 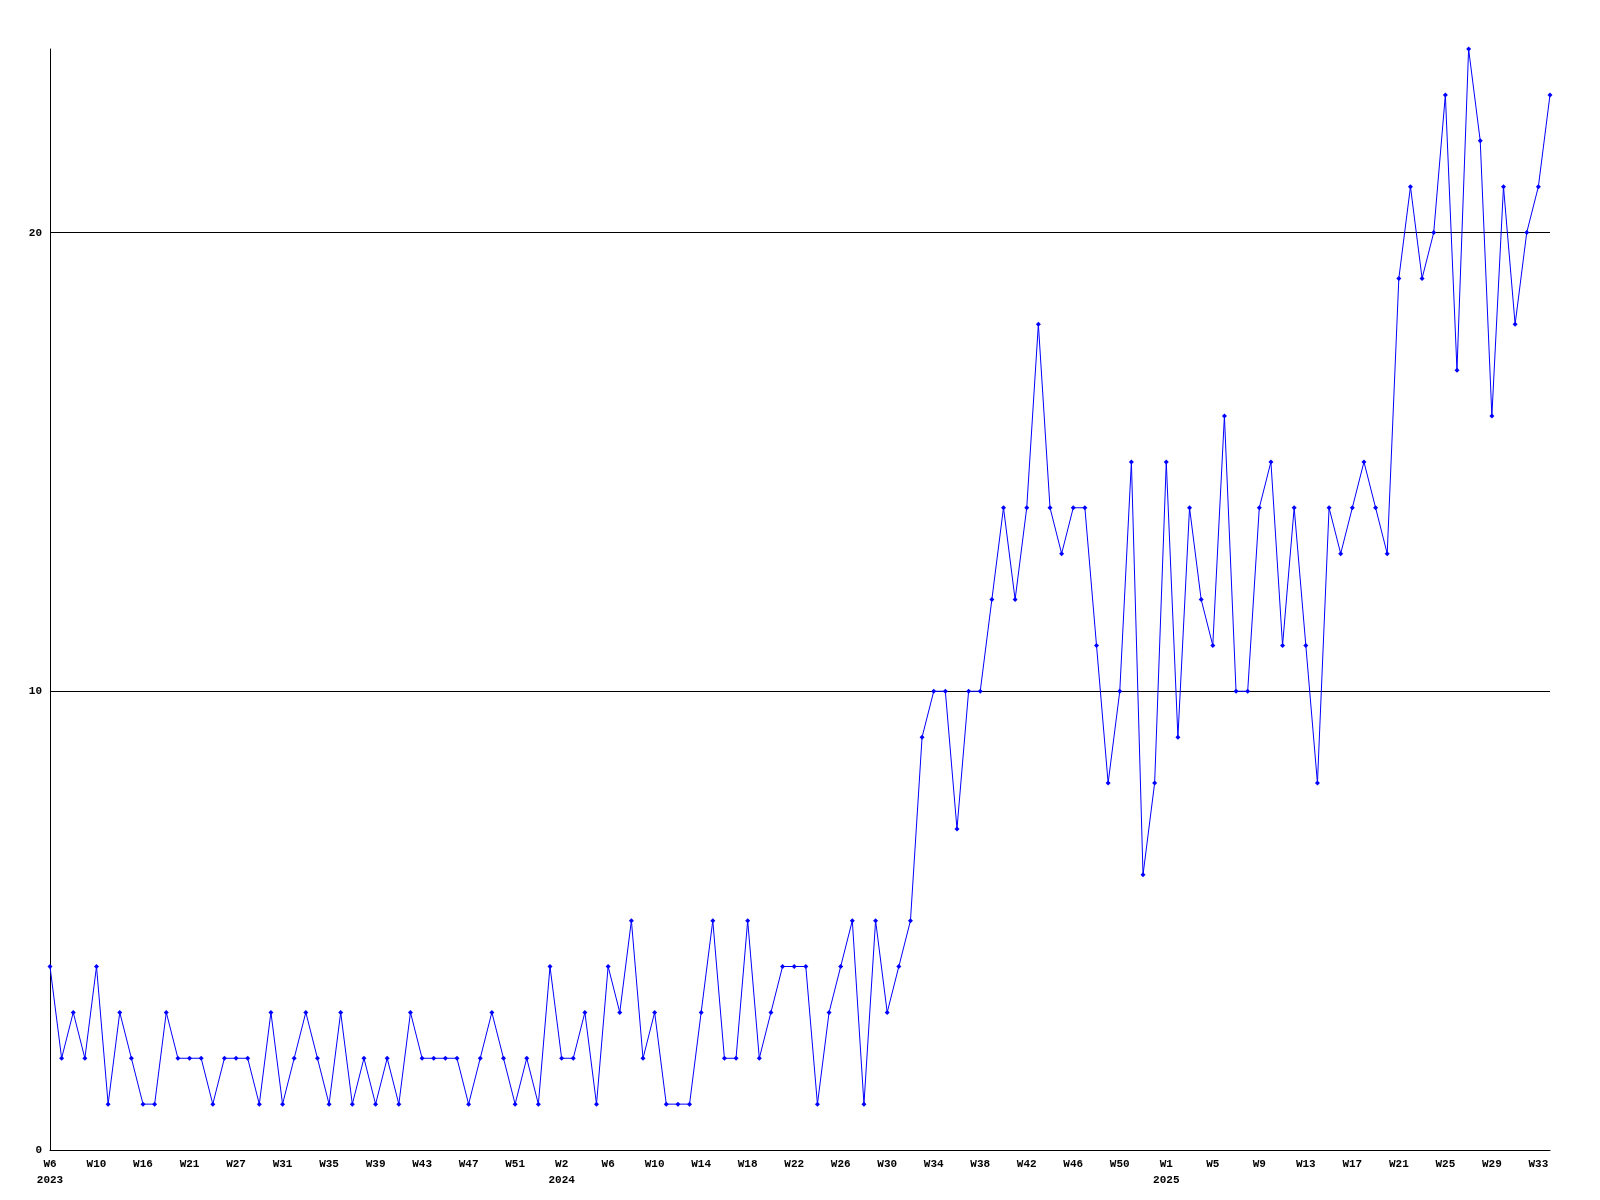 What do you see at coordinates (515, 1164) in the screenshot?
I see `x-tick-label: W51` at bounding box center [515, 1164].